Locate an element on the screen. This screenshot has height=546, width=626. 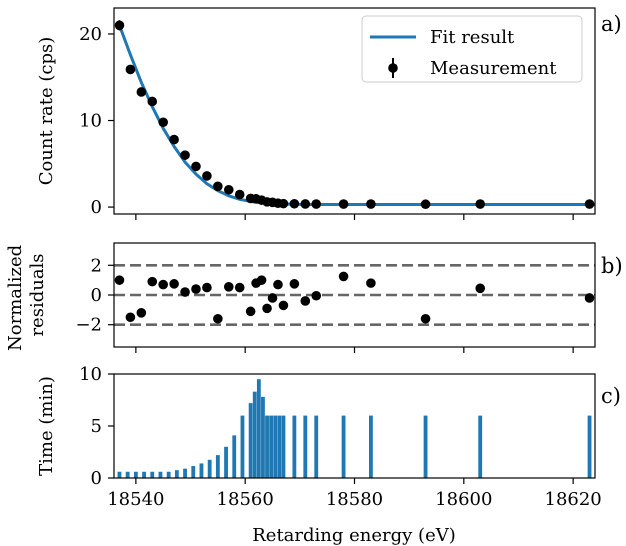
panel-c-x-ticks: 18540 18560 18580 18600 18620 is located at coordinates (354, 494).